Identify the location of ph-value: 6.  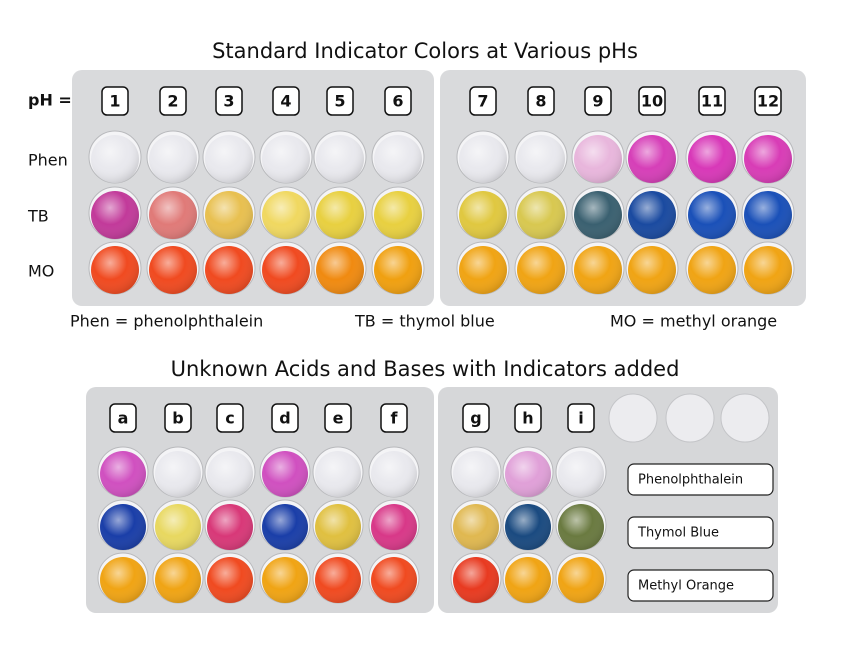
(397, 101).